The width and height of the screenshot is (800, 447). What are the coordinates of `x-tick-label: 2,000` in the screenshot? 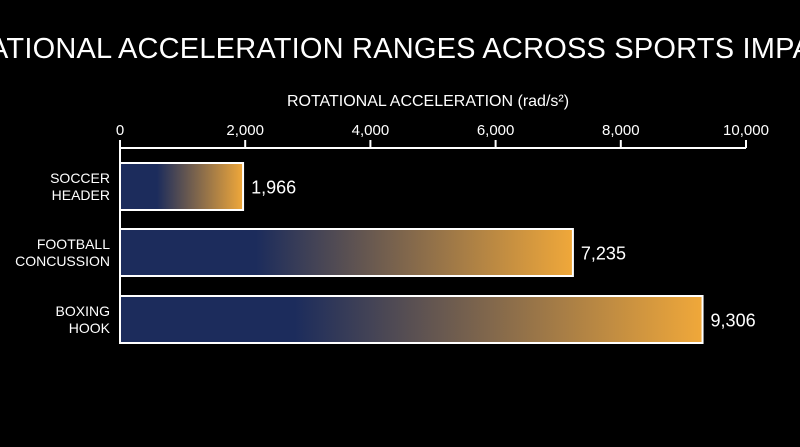 It's located at (245, 130).